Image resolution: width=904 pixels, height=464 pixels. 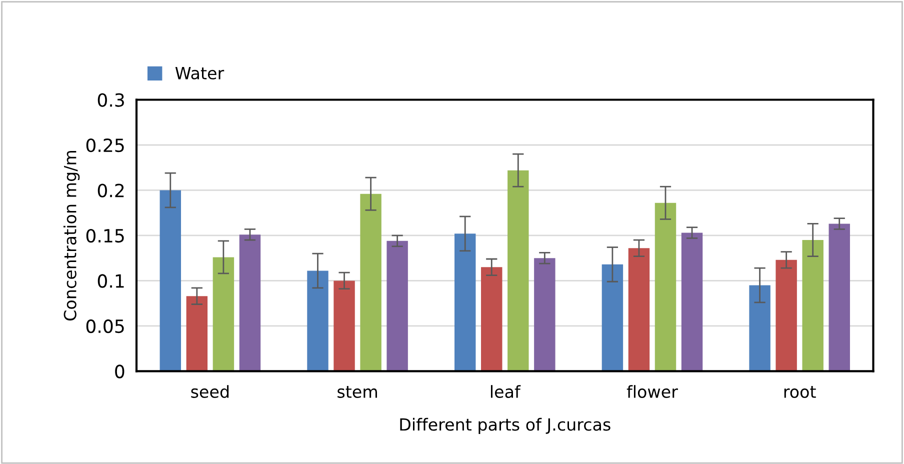 What do you see at coordinates (111, 191) in the screenshot?
I see `y-tick-label: 0.2` at bounding box center [111, 191].